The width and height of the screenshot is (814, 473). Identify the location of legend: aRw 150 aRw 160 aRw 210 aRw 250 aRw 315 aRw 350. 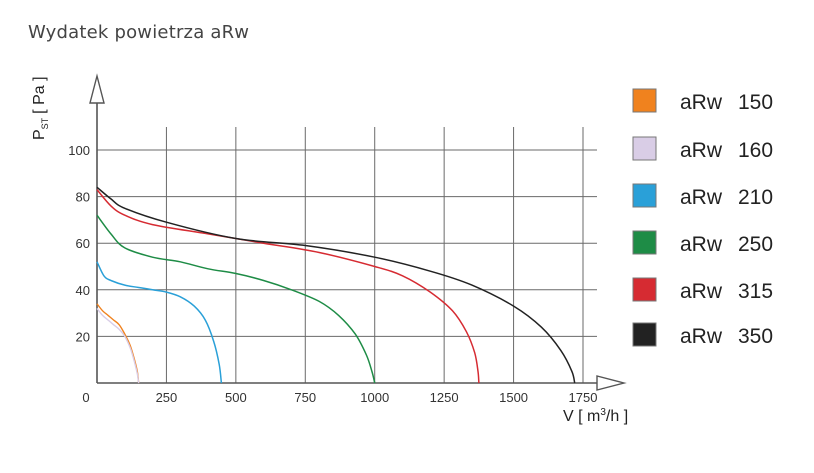
(702, 218).